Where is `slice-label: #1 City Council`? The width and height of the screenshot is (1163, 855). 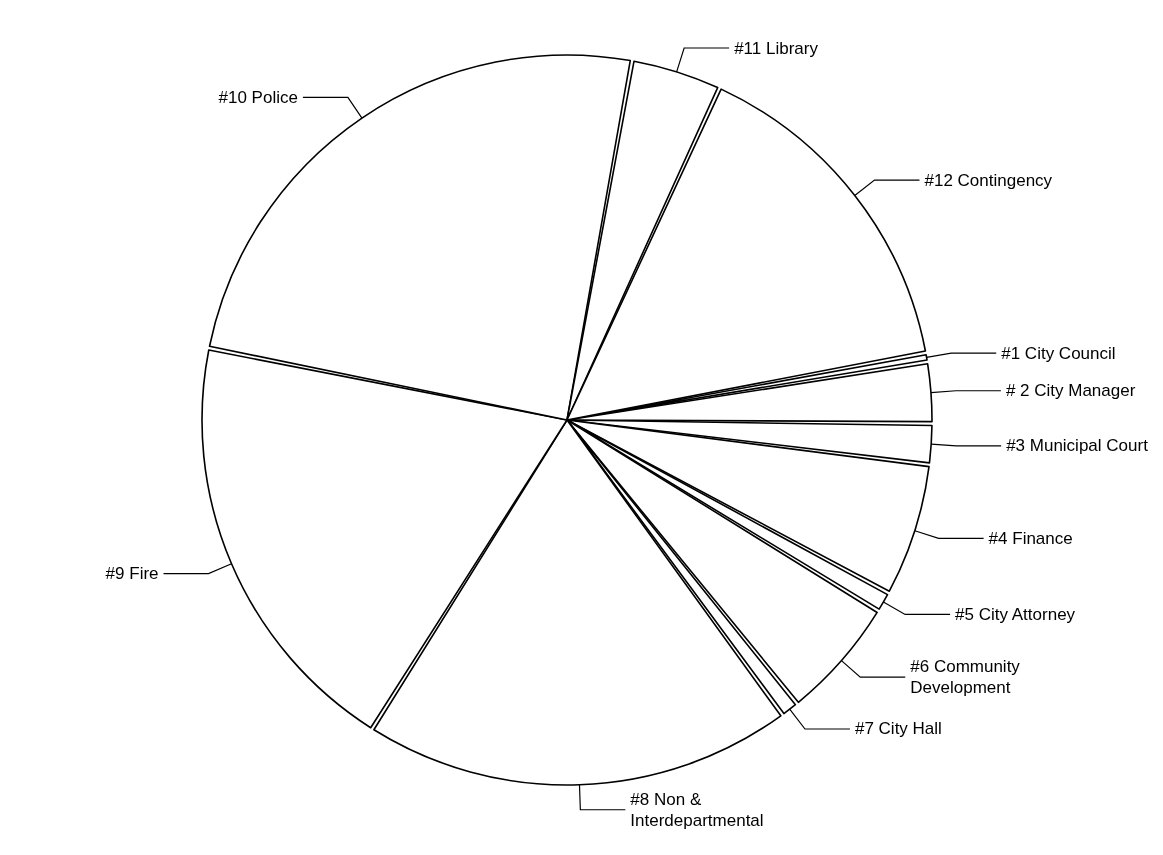
slice-label: #1 City Council is located at coordinates (1058, 353).